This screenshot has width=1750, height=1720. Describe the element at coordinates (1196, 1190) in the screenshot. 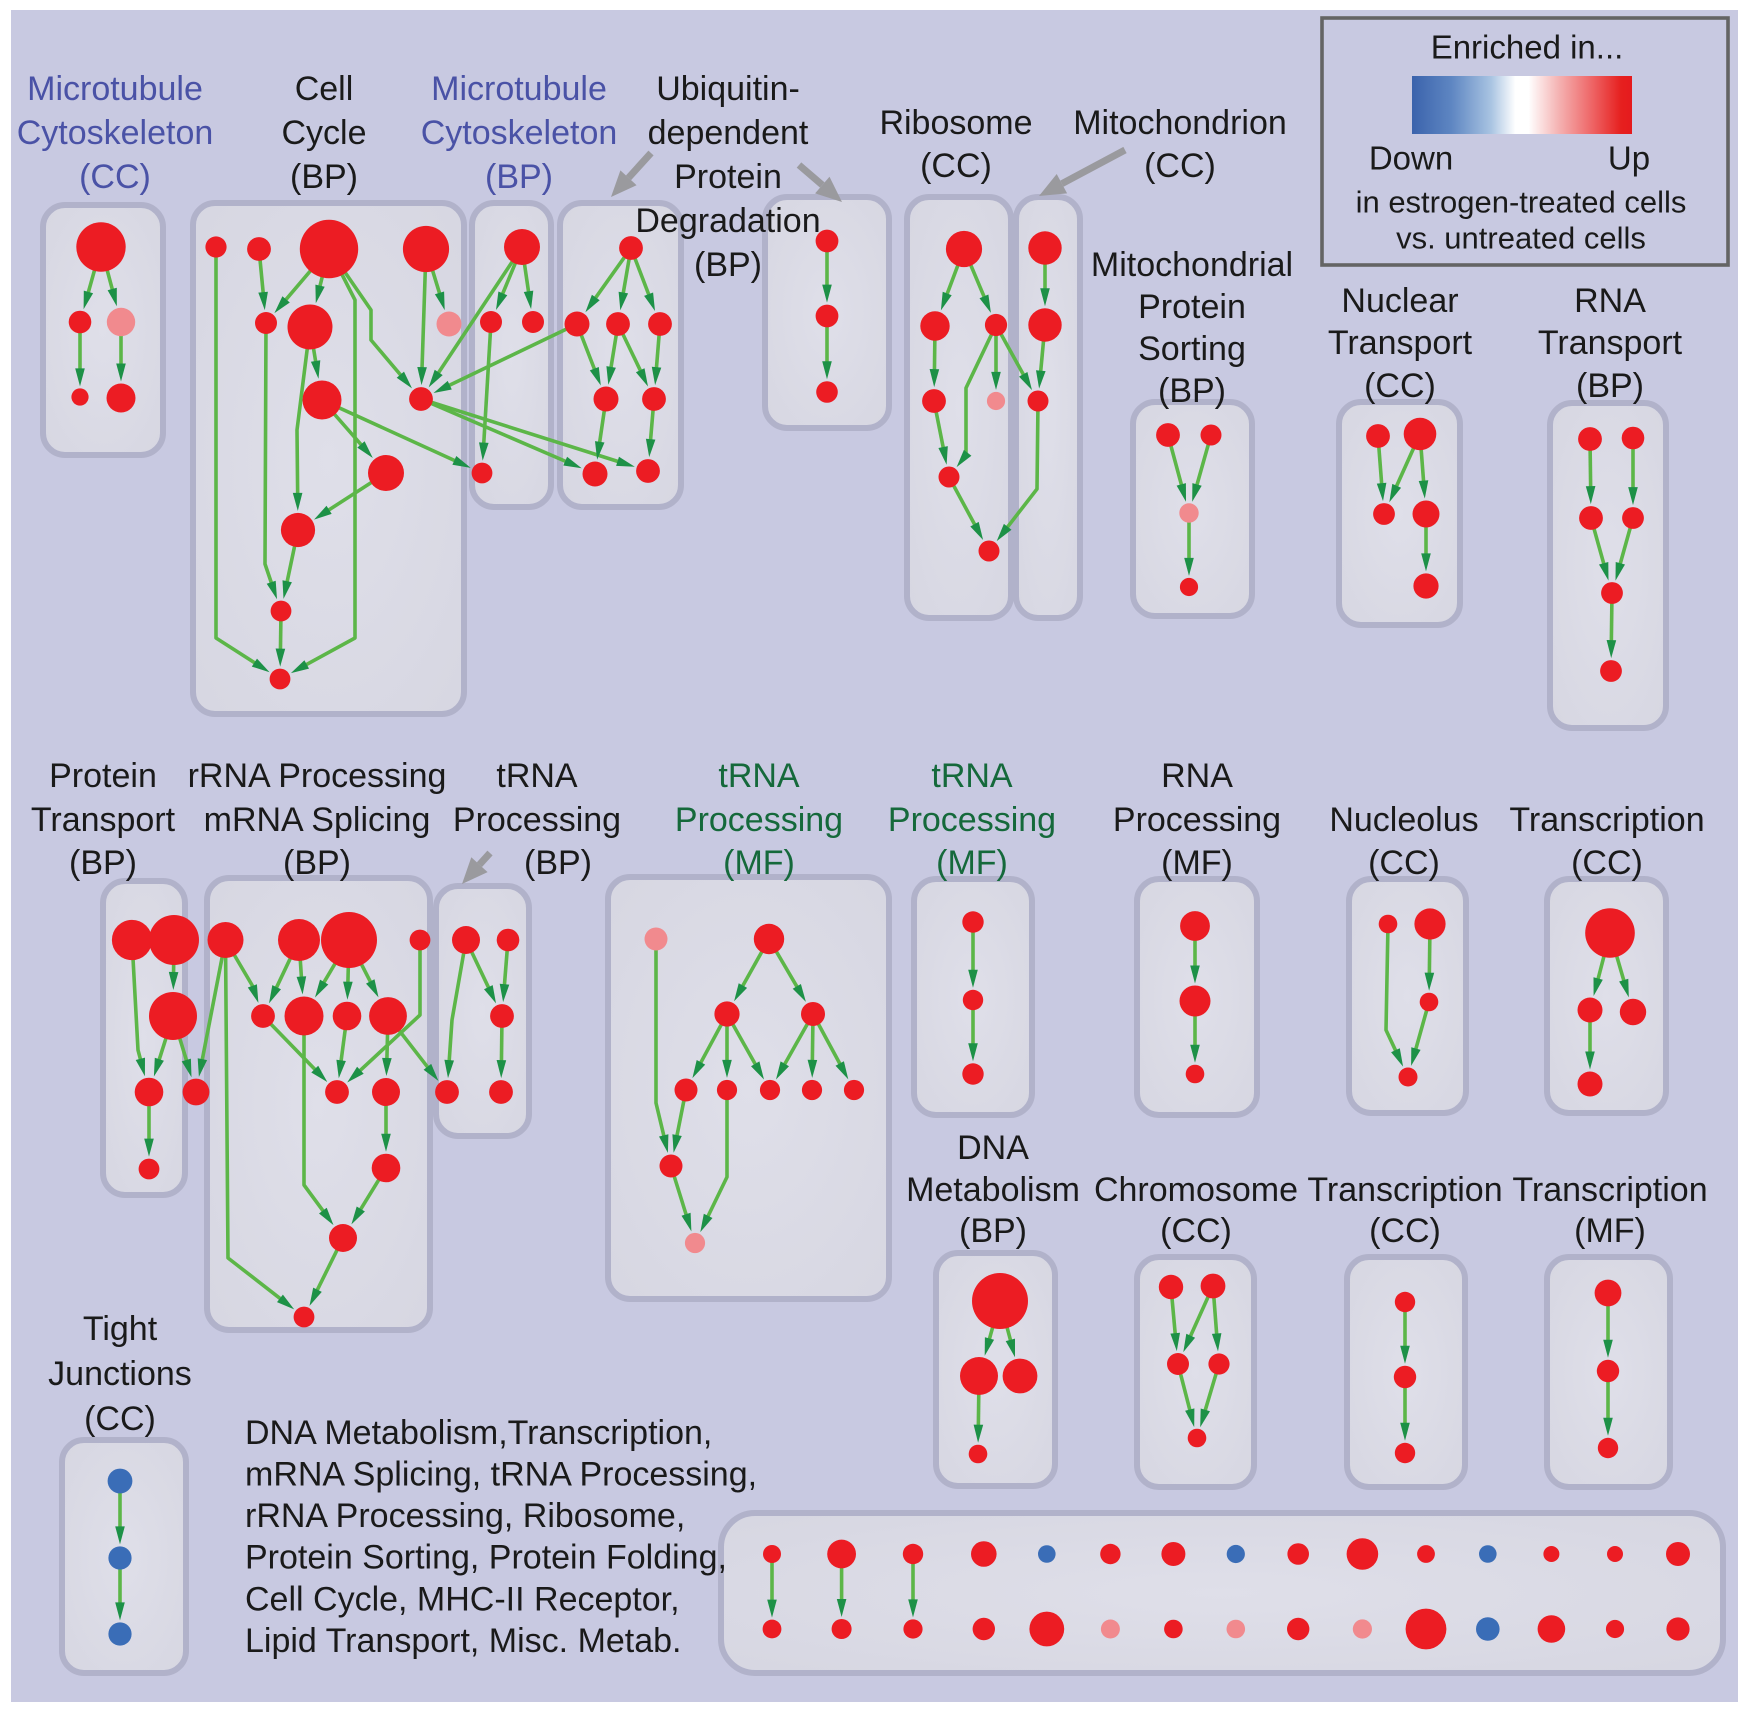

I see `svg-text: Chromosome` at that location.